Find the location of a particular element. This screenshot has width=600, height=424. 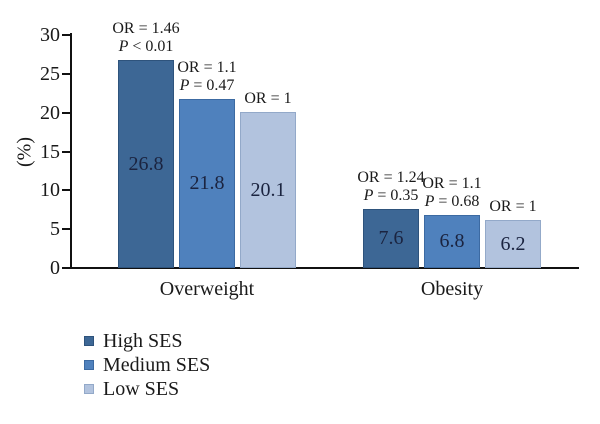

bar-value-label: 6.2 is located at coordinates (513, 243).